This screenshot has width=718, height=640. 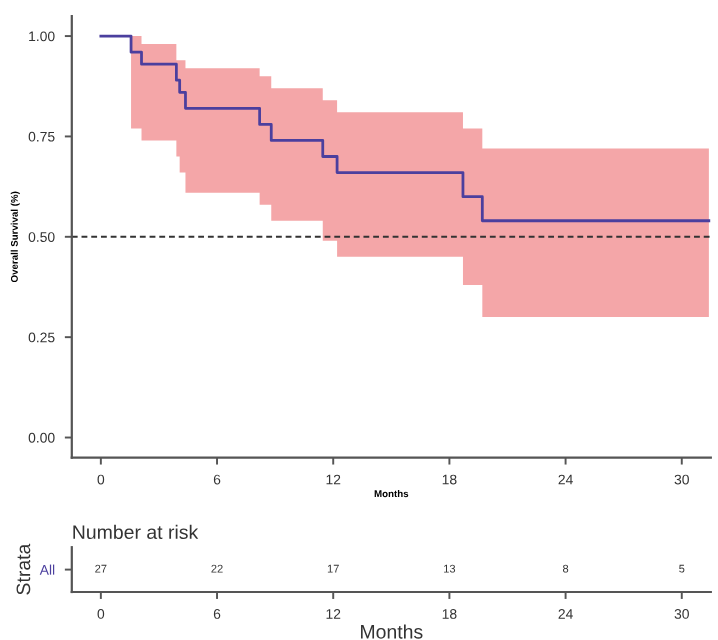 I want to click on y-axis-title: Strata, so click(x=23, y=569).